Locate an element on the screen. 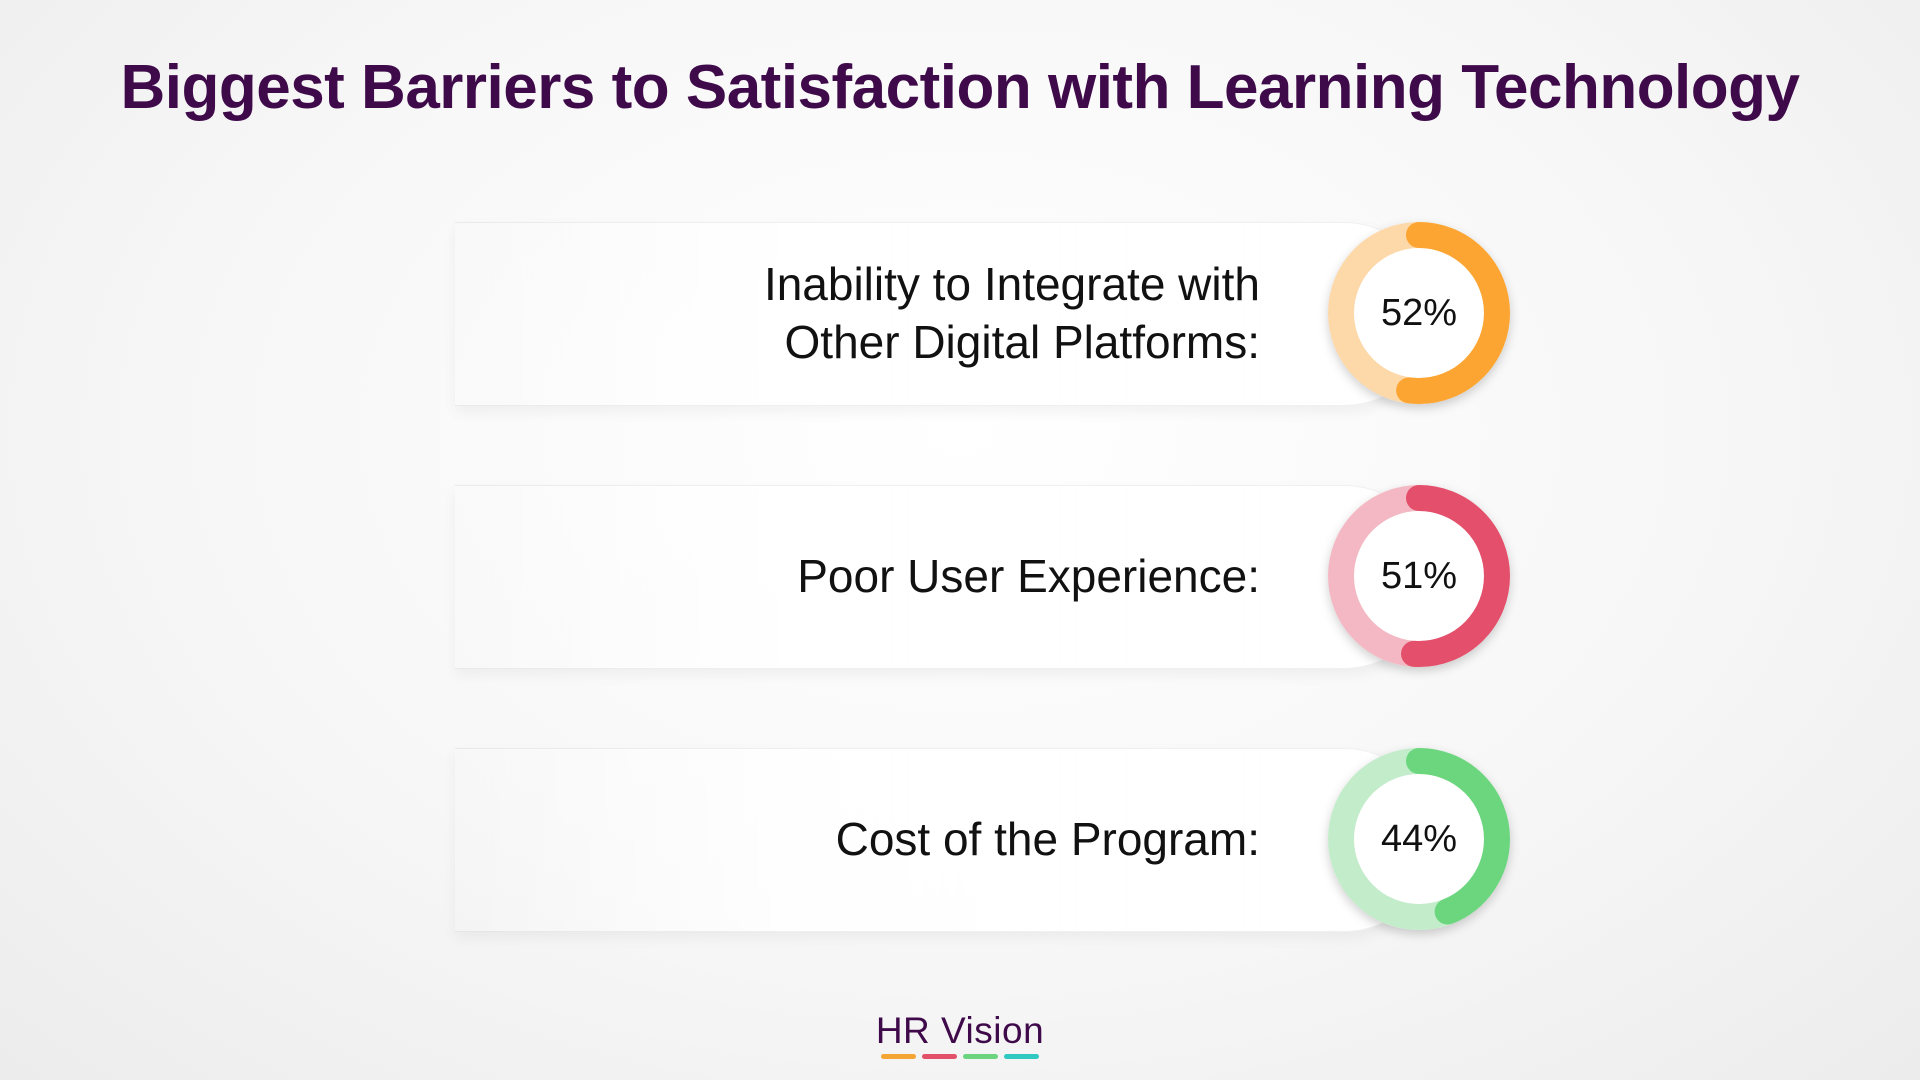 This screenshot has height=1080, width=1920. brand-color-bars is located at coordinates (960, 1056).